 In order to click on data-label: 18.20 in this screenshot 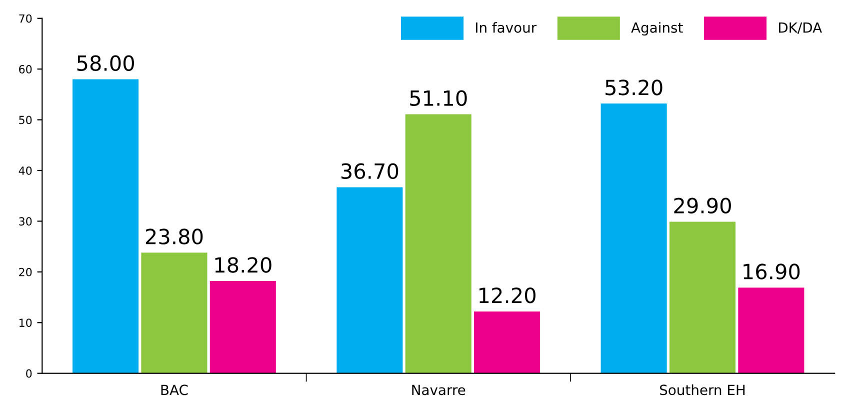, I will do `click(243, 265)`.